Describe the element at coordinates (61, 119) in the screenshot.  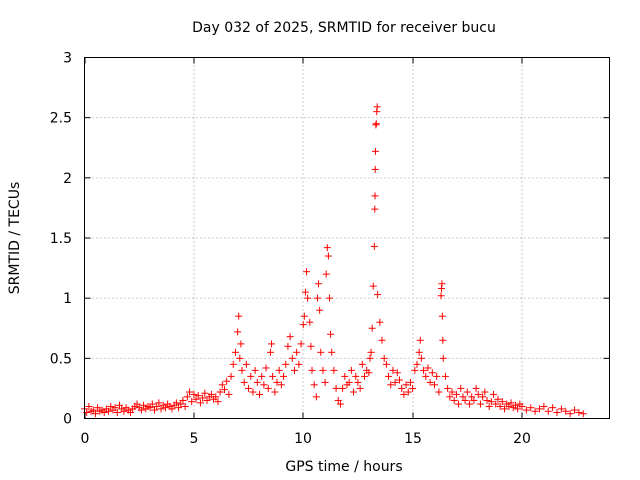
I see `y-tick-label: 2.5` at that location.